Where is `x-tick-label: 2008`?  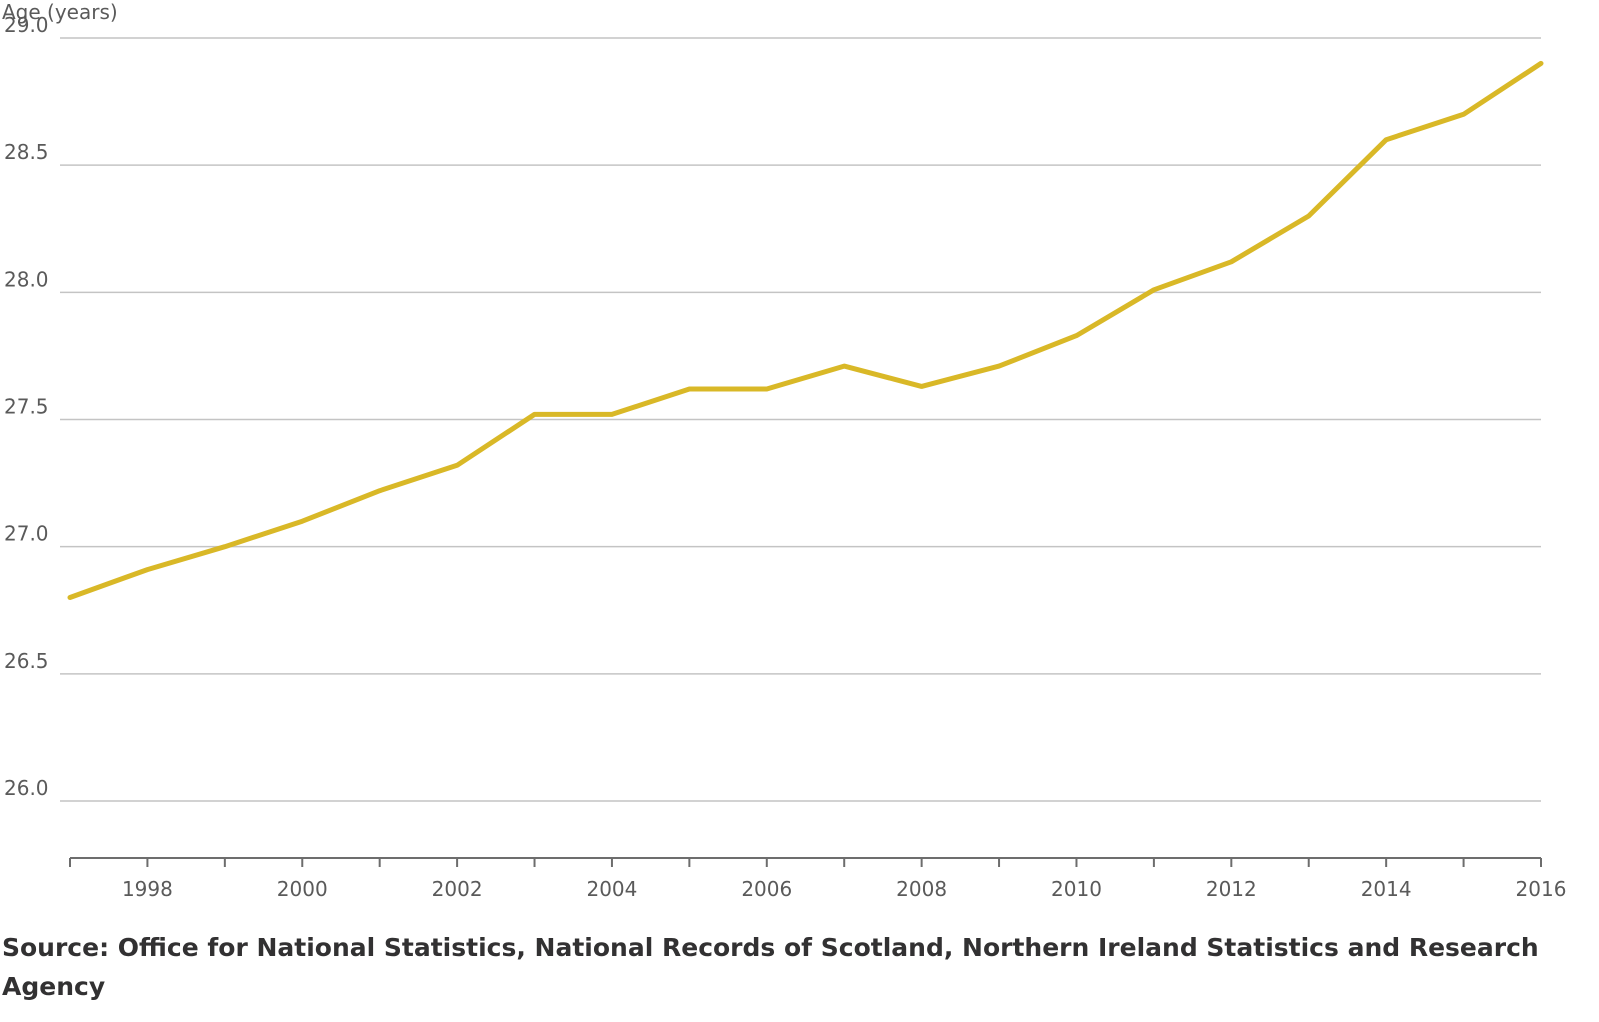
x-tick-label: 2008 is located at coordinates (921, 889).